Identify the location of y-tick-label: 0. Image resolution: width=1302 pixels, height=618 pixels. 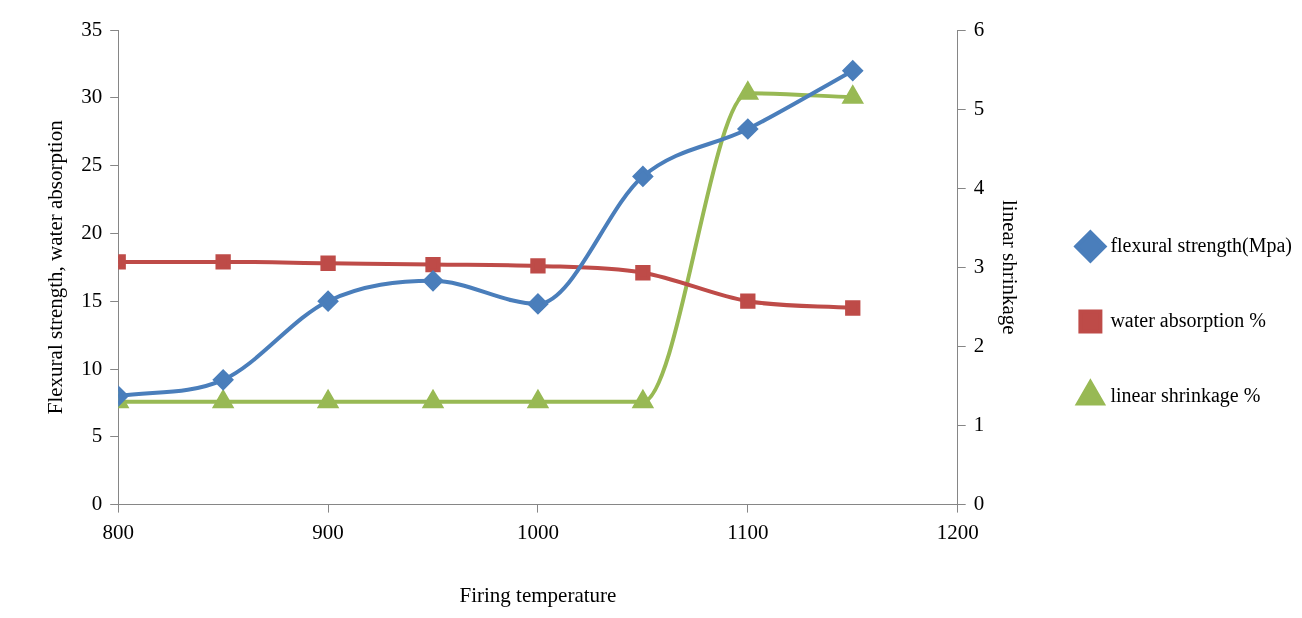
(97, 503).